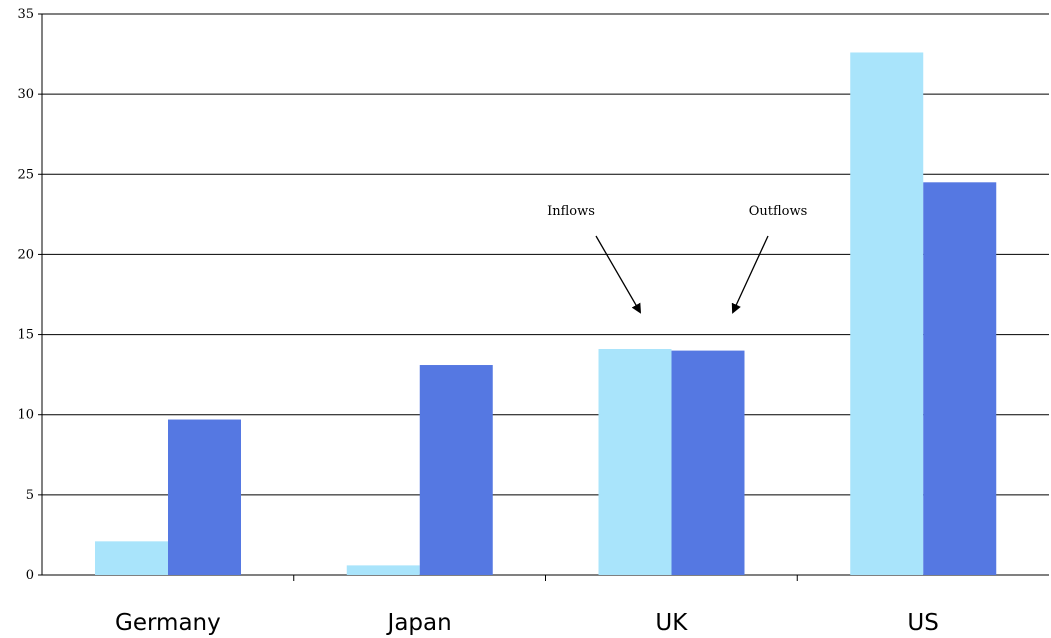 This screenshot has width=1051, height=638. Describe the element at coordinates (25, 335) in the screenshot. I see `y-tick-label: 15` at that location.